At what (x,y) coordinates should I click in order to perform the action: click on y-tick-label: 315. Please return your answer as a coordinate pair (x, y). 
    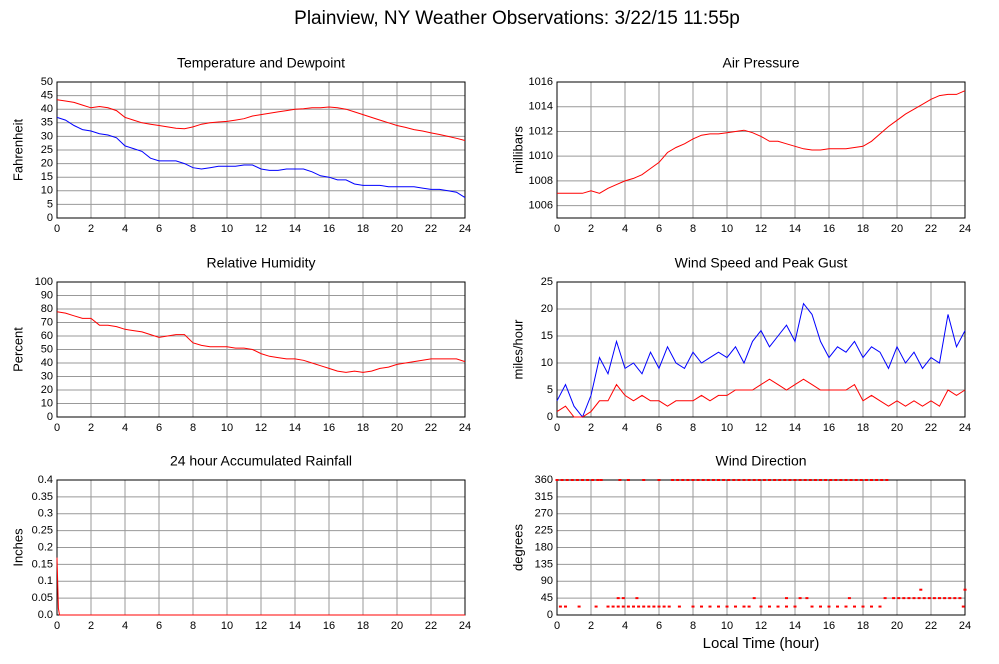
    Looking at the image, I should click on (544, 497).